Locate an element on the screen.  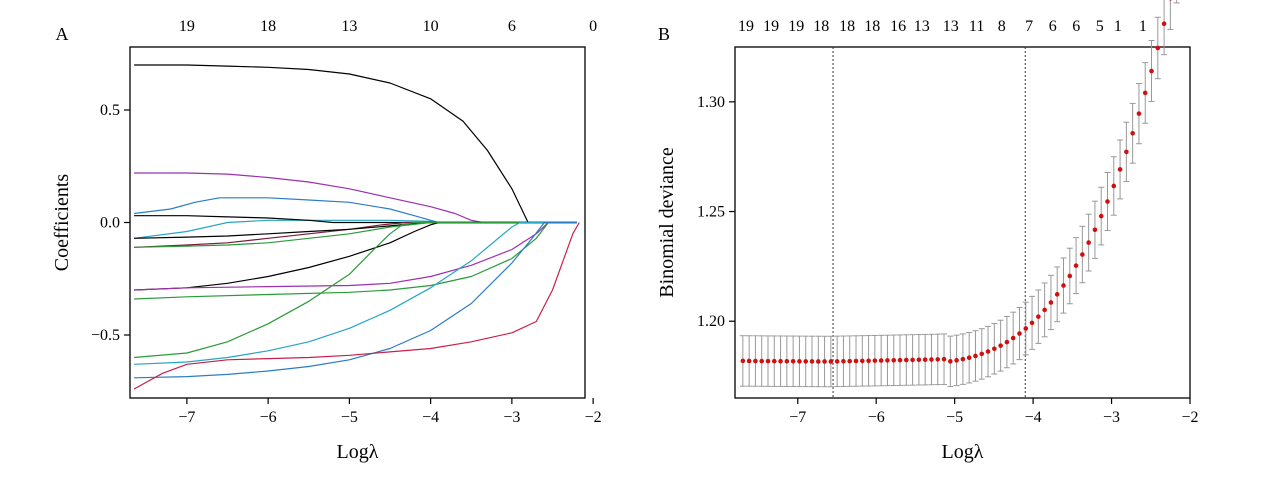
y-axis-label: Coefficients is located at coordinates (62, 223).